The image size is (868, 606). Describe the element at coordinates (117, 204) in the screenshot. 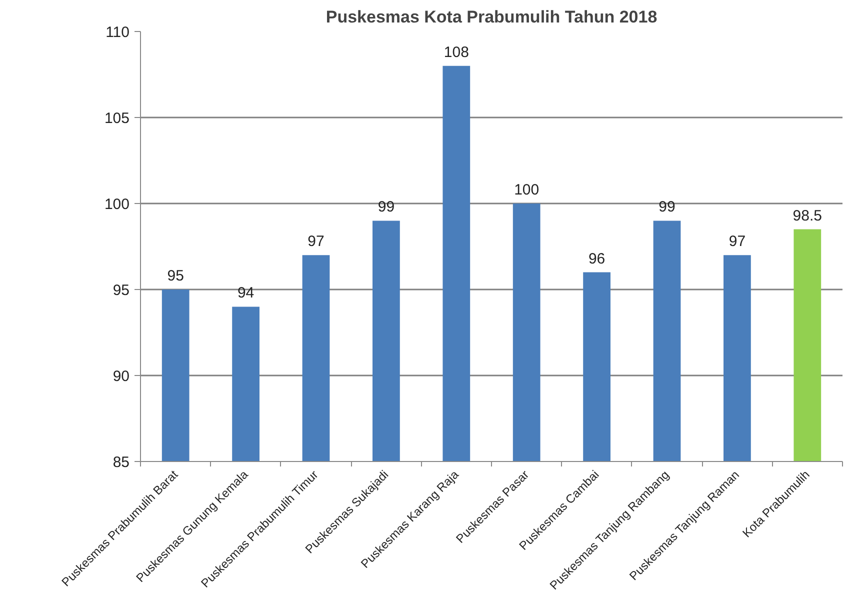

I see `y-tick-label: 100` at that location.